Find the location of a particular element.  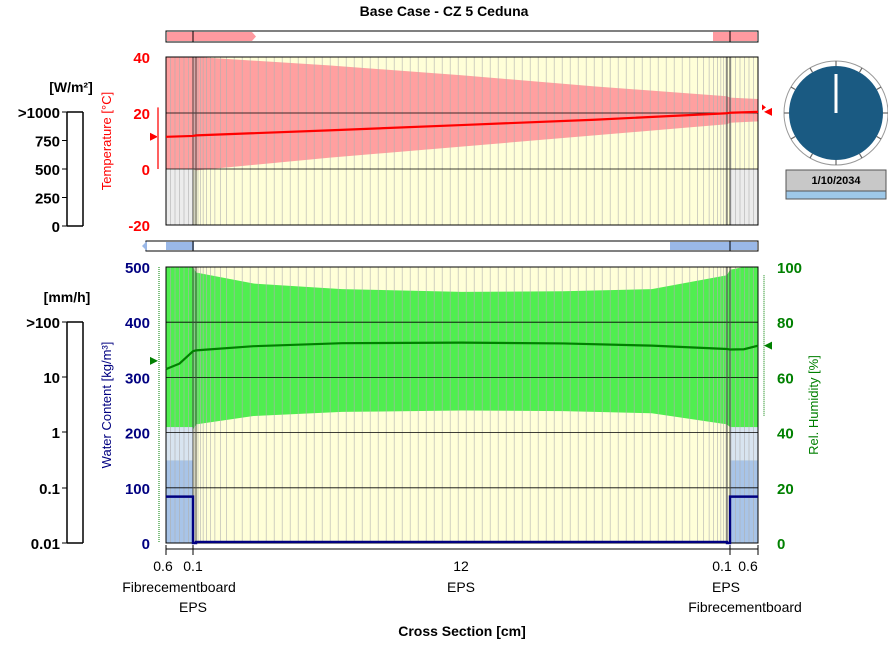

clock-widget is located at coordinates (835, 113).